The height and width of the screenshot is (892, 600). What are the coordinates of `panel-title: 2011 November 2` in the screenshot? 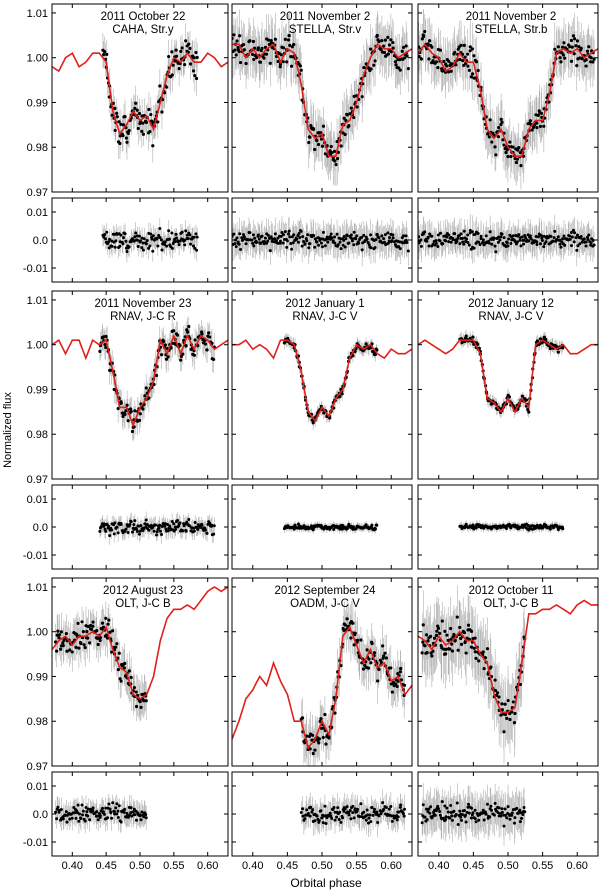 It's located at (511, 17).